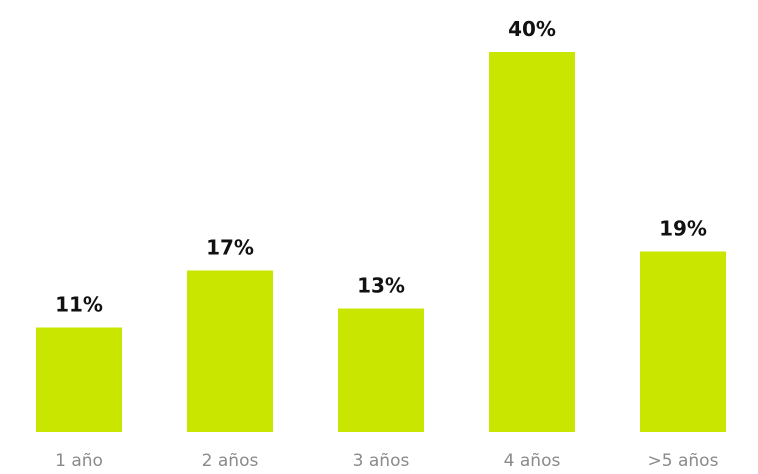 This screenshot has height=474, width=758. What do you see at coordinates (532, 29) in the screenshot?
I see `bar-value-label-4: 40%` at bounding box center [532, 29].